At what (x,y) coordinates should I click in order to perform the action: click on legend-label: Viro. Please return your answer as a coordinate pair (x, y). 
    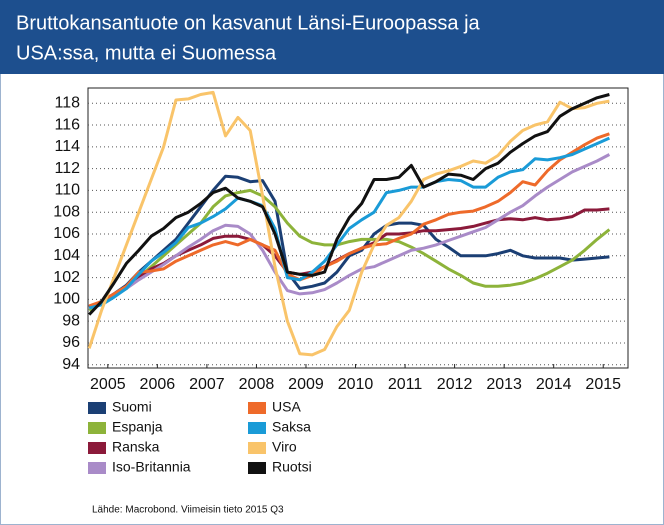
    Looking at the image, I should click on (284, 447).